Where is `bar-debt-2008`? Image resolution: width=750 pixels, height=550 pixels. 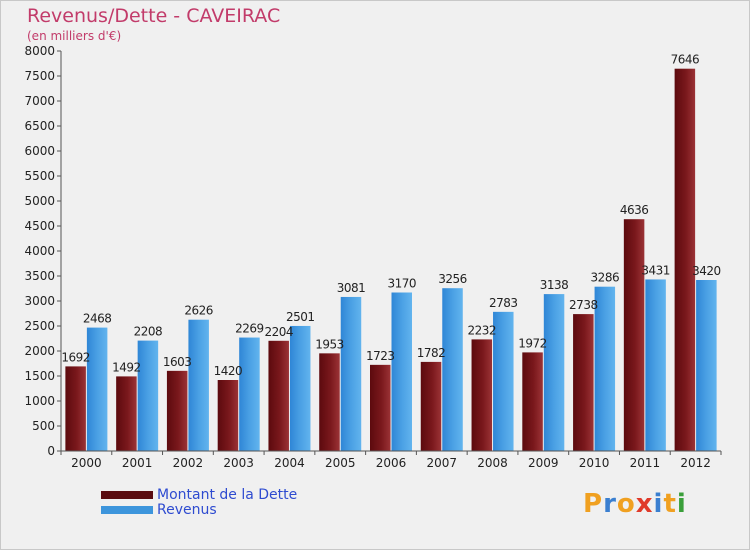
bar-debt-2008 is located at coordinates (482, 395).